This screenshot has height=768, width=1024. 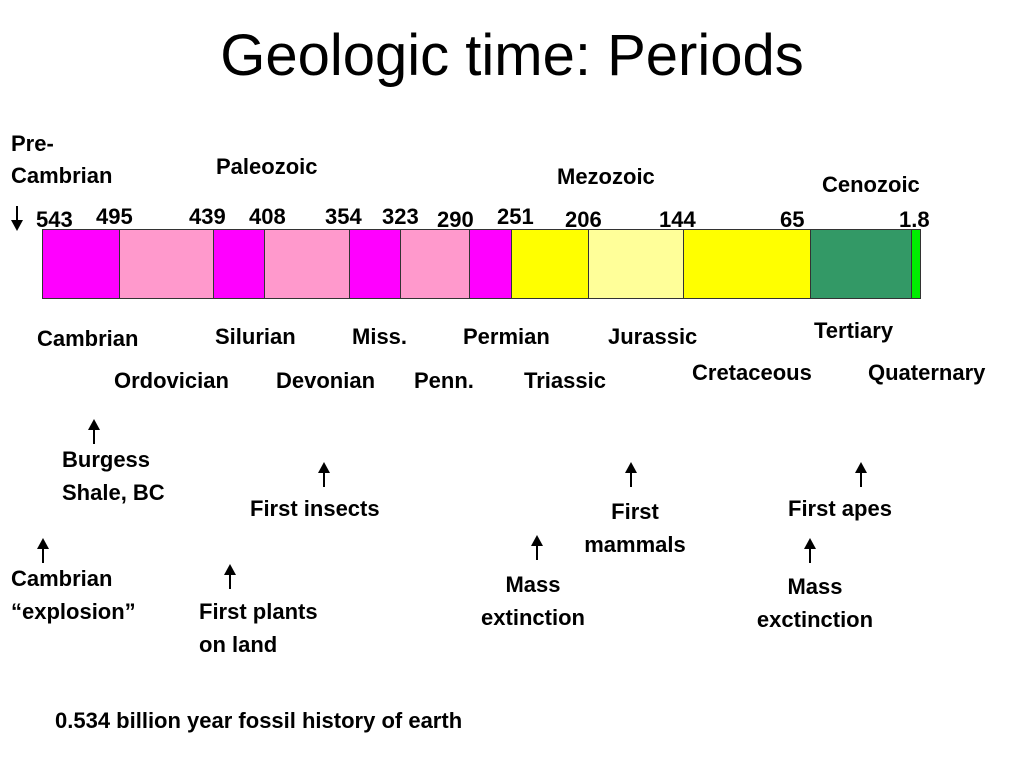 I want to click on era-label-mezozoic: Mezozoic, so click(x=606, y=176).